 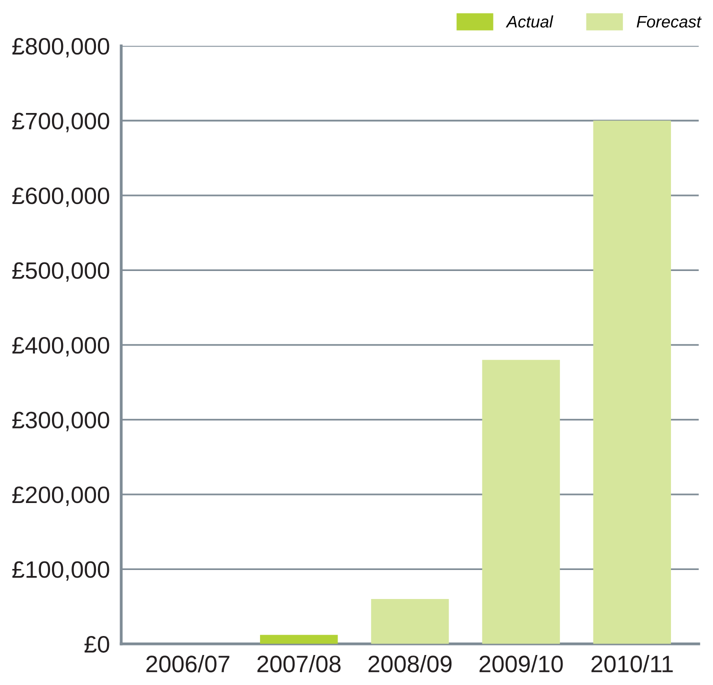 What do you see at coordinates (61, 571) in the screenshot?
I see `y-tick-label: £100,000` at bounding box center [61, 571].